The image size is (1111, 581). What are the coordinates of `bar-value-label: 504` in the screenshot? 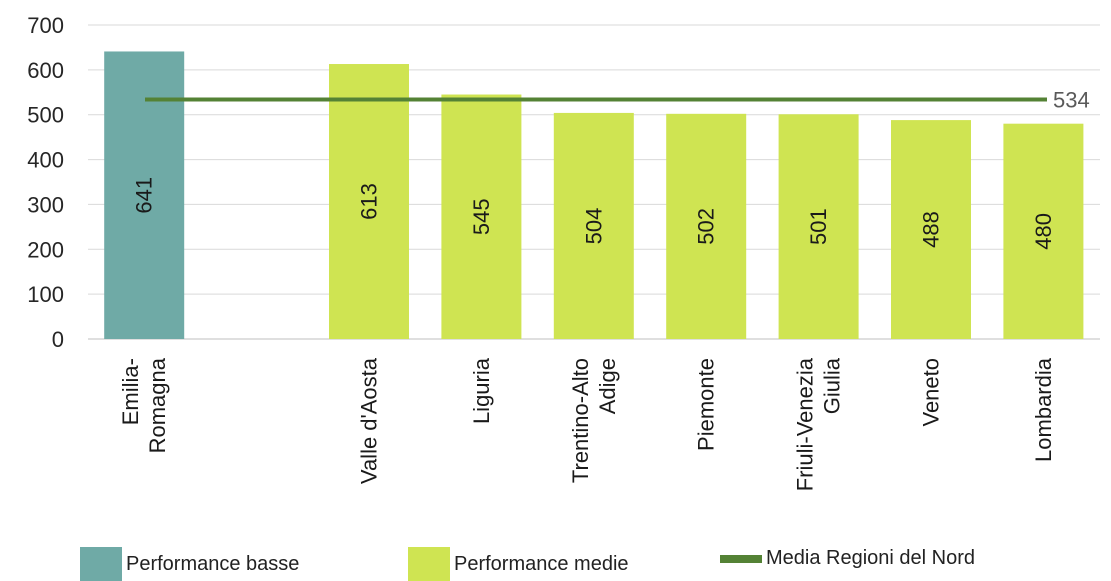 It's located at (593, 226).